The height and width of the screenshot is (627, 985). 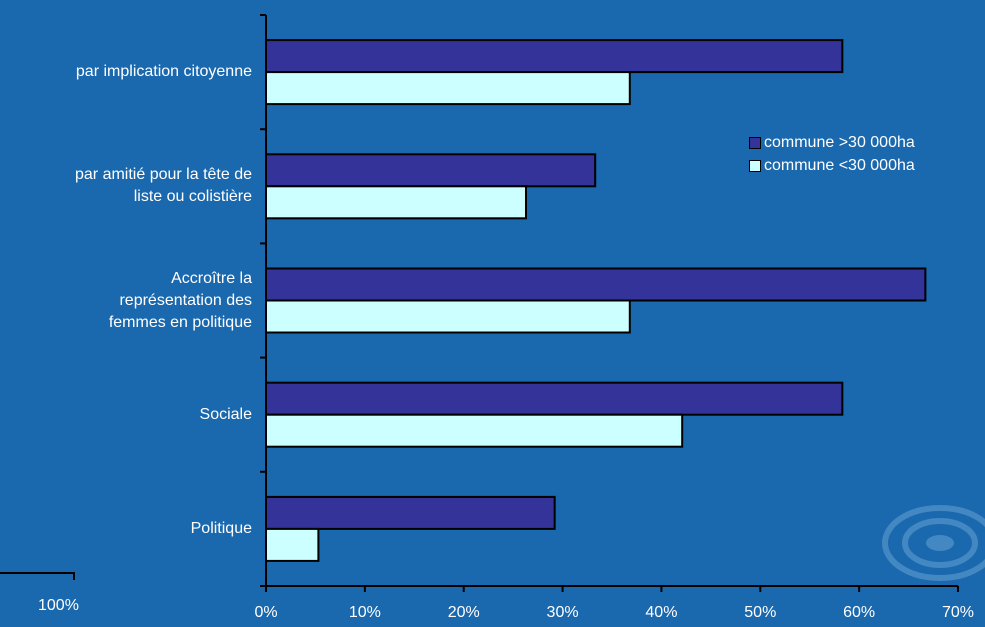 I want to click on legend-label-small: commune <30 000ha, so click(x=839, y=165).